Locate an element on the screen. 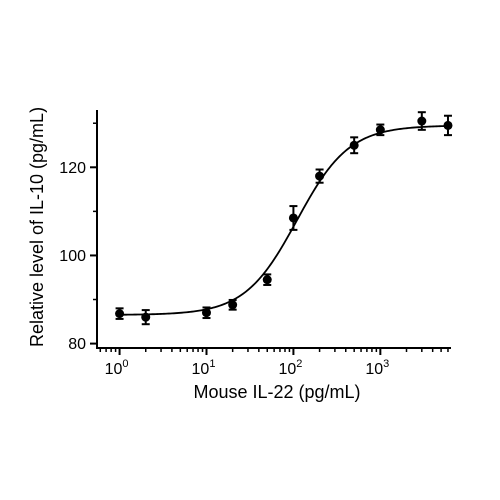  y-axis-title: Relative level of IL-10 (pg/mL) is located at coordinates (37, 227).